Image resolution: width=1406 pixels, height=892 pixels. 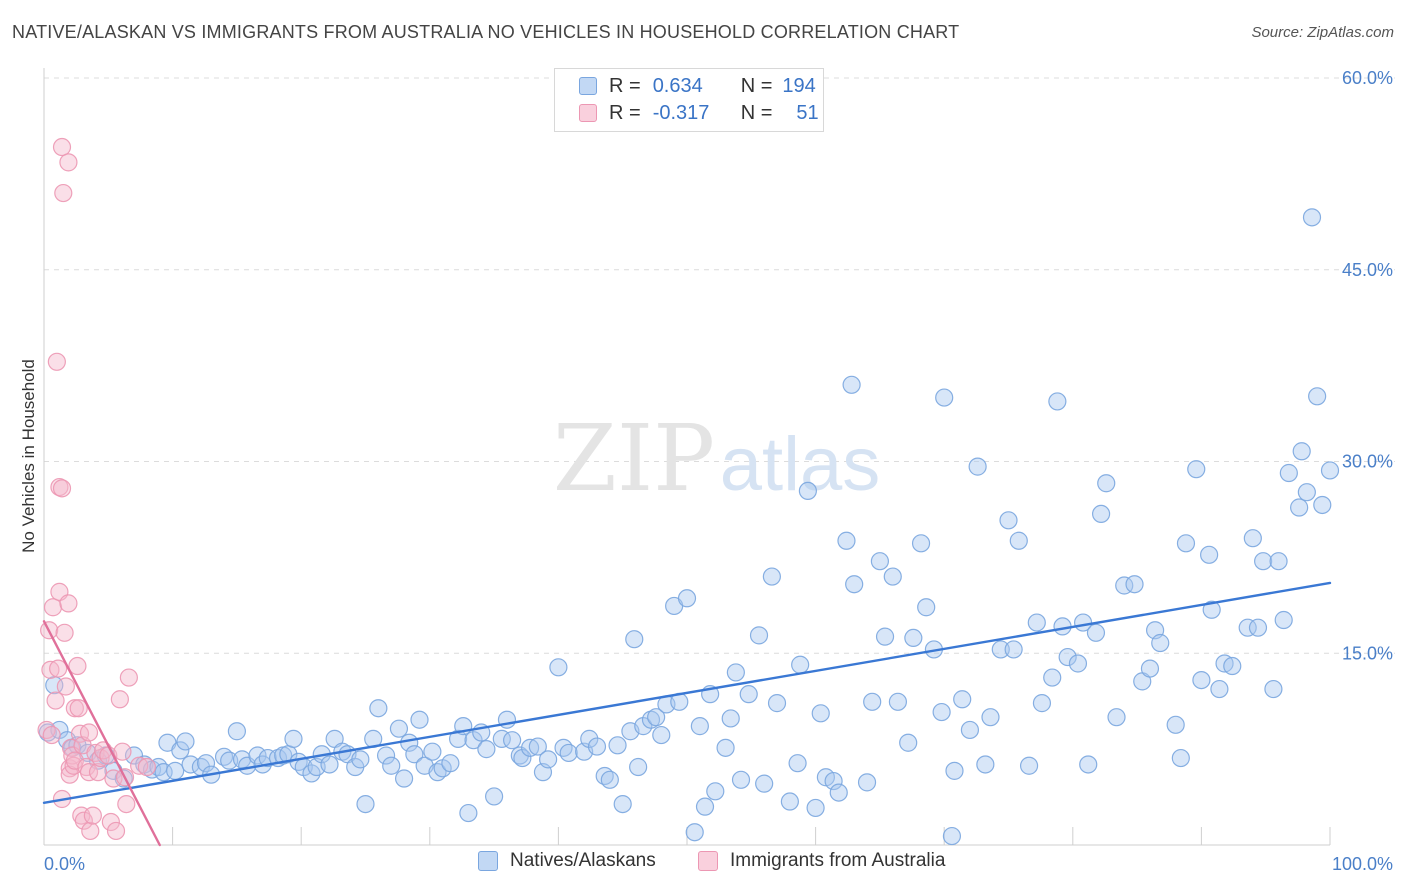 What do you see at coordinates (799, 85) in the screenshot?
I see `legend-n-value: 194` at bounding box center [799, 85].